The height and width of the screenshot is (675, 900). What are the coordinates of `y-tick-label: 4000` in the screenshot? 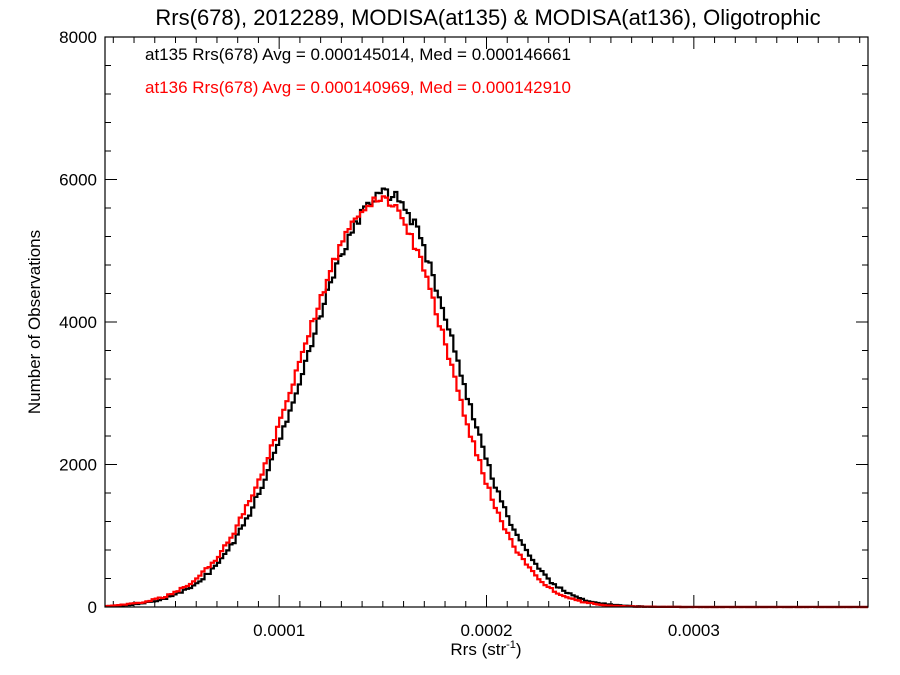 It's located at (78, 322).